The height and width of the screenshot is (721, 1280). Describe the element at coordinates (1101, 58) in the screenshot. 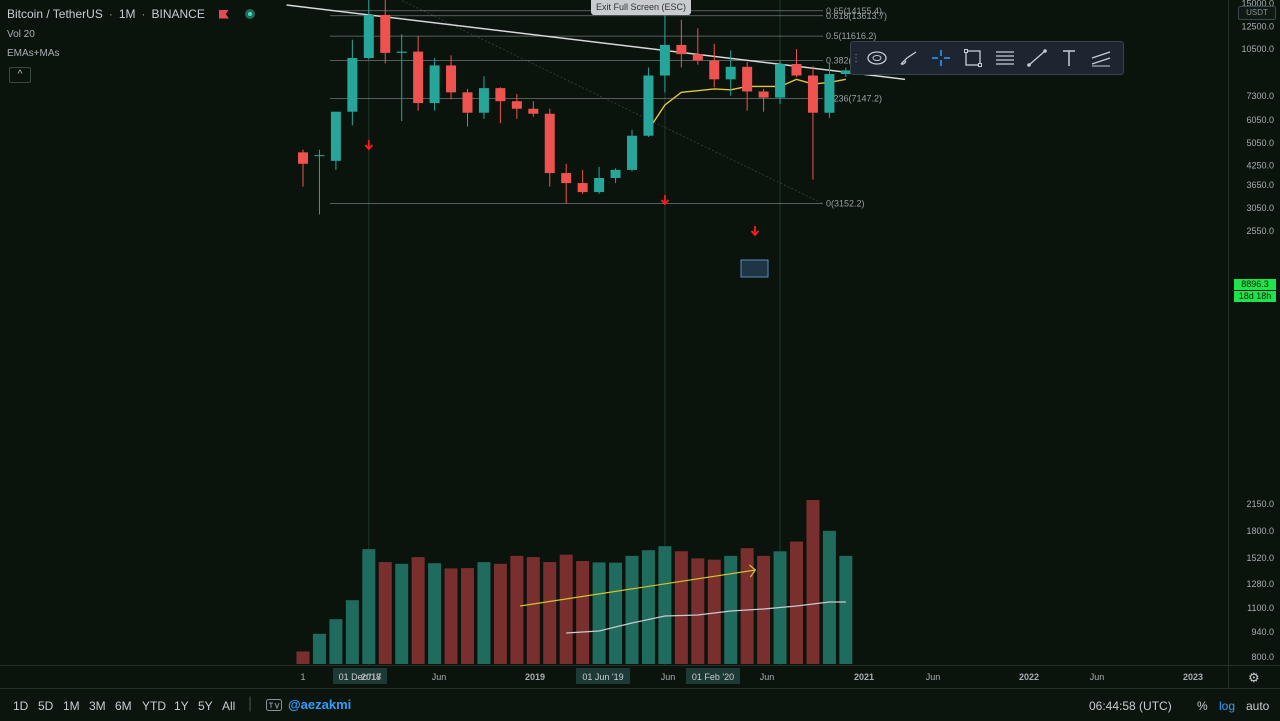

I see `channel-icon` at that location.